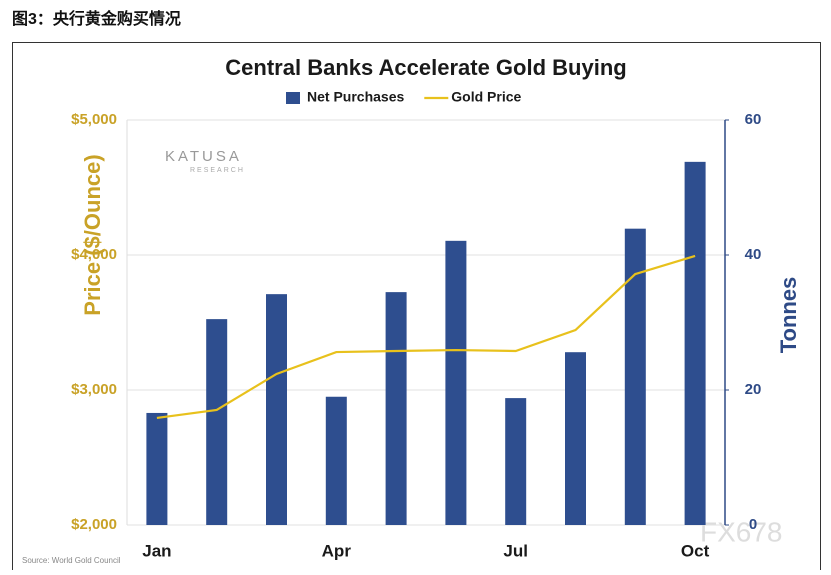  Describe the element at coordinates (753, 524) in the screenshot. I see `y2-tick-label: 0` at that location.